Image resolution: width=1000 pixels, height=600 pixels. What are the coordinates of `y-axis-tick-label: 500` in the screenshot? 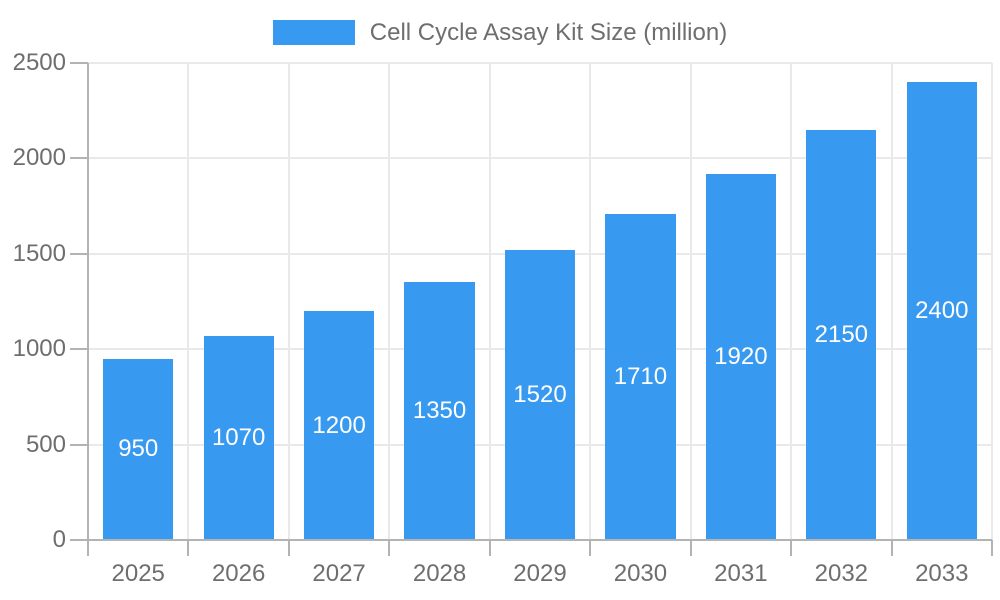 It's located at (45, 444).